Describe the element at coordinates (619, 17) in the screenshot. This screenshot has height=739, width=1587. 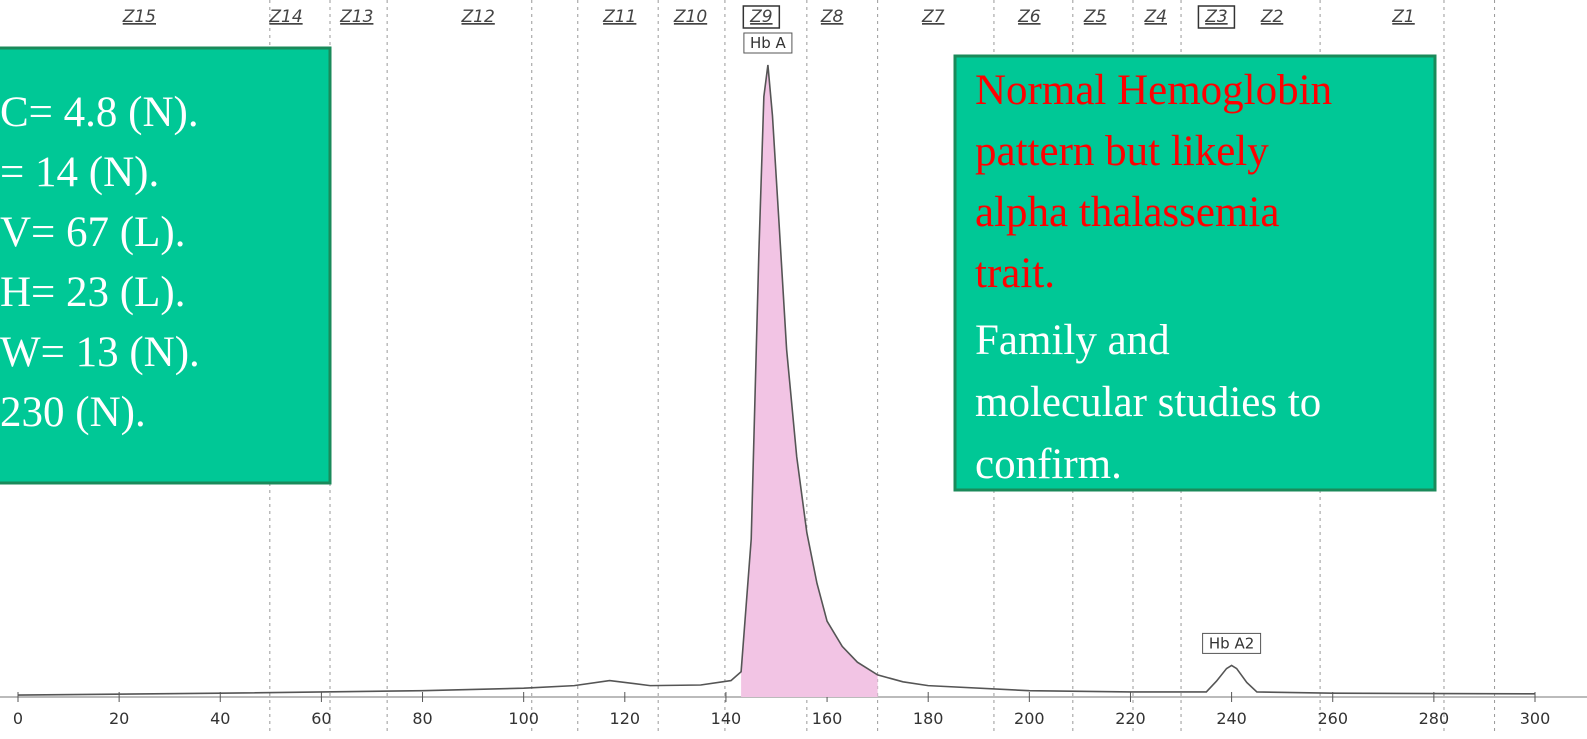
I see `zone-label: Z11` at that location.